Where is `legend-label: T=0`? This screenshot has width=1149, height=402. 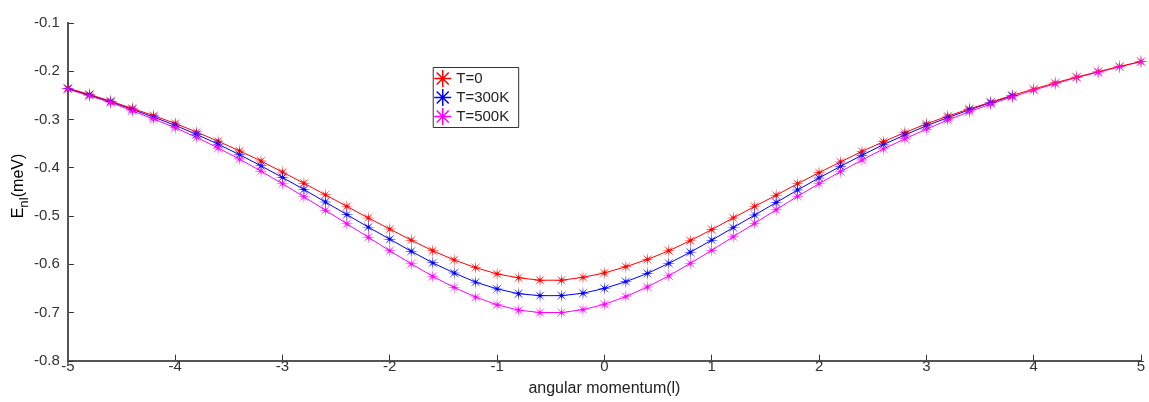 legend-label: T=0 is located at coordinates (469, 77).